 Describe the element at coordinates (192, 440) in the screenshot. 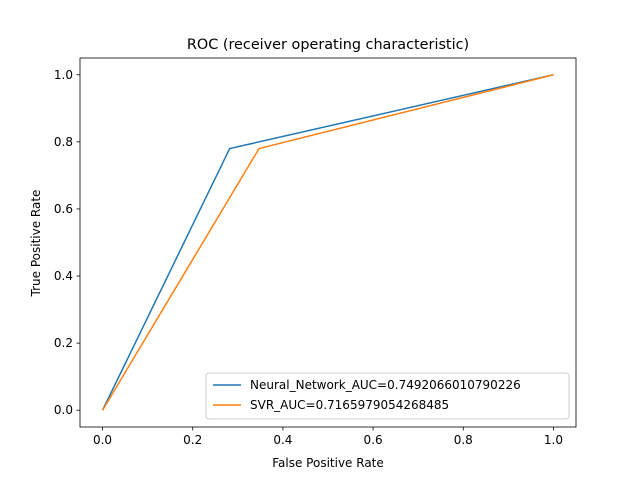

I see `x-tick-label: 0.2` at that location.